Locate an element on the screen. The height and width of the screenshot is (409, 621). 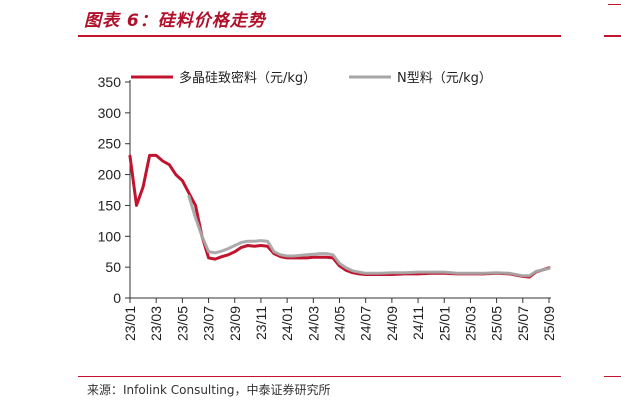
x-tick-label: 23/07 is located at coordinates (209, 323).